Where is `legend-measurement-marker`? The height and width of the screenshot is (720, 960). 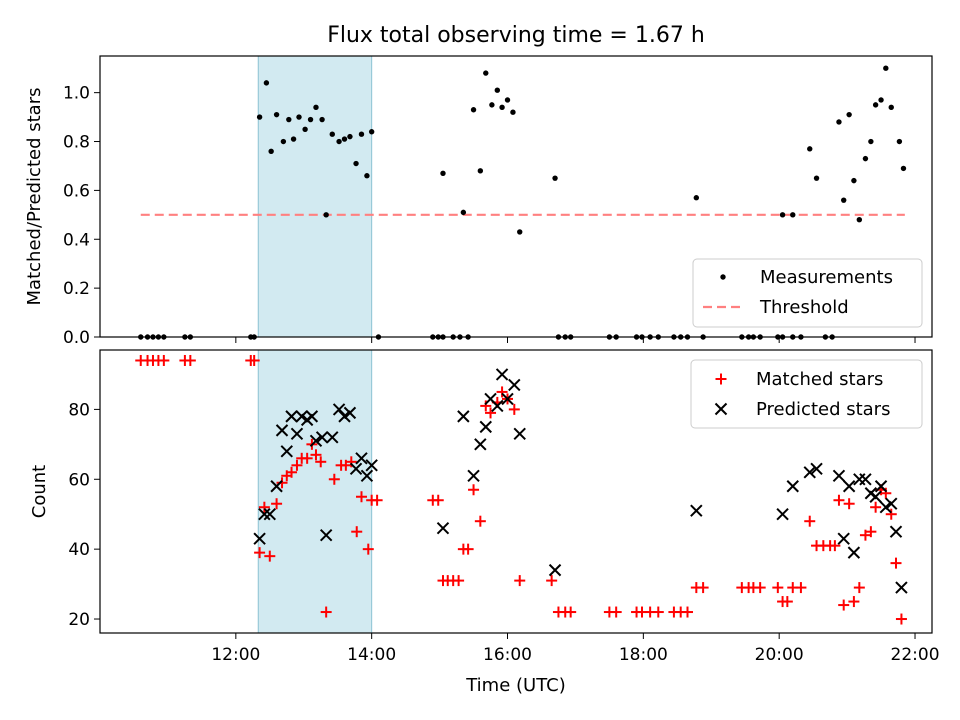
legend-measurement-marker is located at coordinates (723, 277).